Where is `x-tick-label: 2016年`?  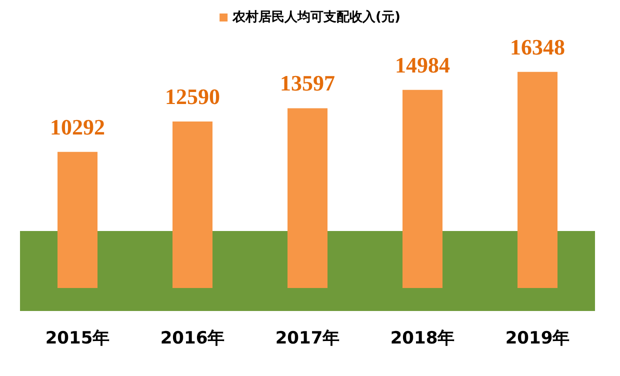 x-tick-label: 2016年 is located at coordinates (192, 338).